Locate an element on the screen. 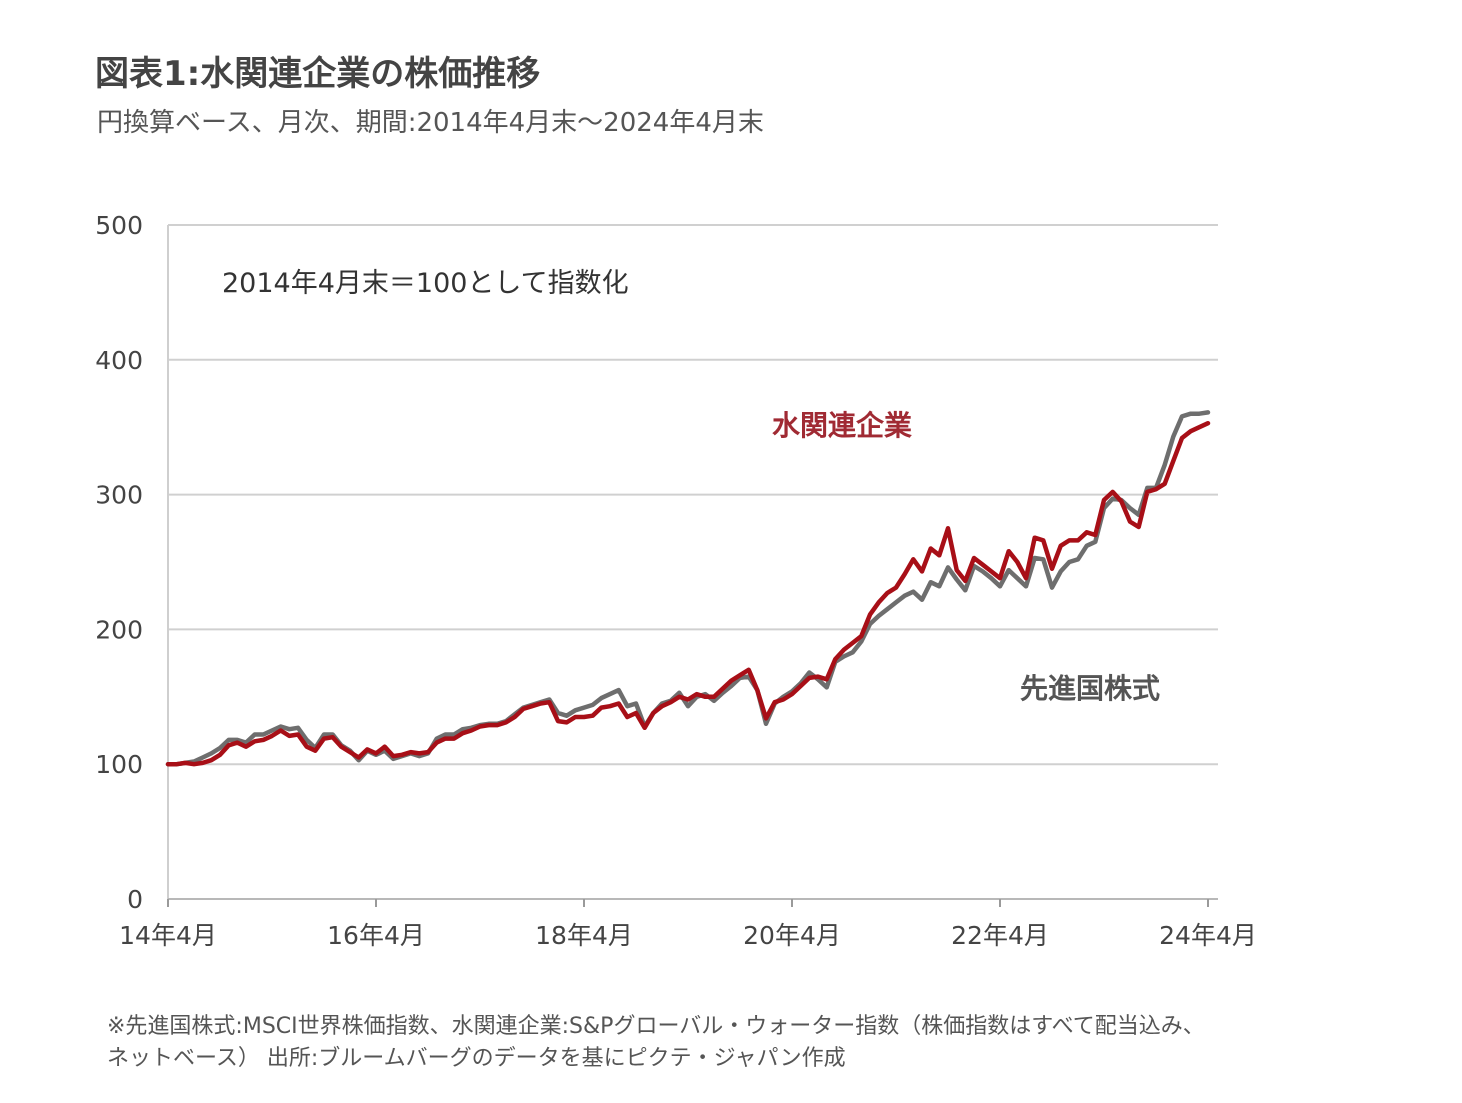 The width and height of the screenshot is (1462, 1103). y-tick-label: 100 is located at coordinates (119, 764).